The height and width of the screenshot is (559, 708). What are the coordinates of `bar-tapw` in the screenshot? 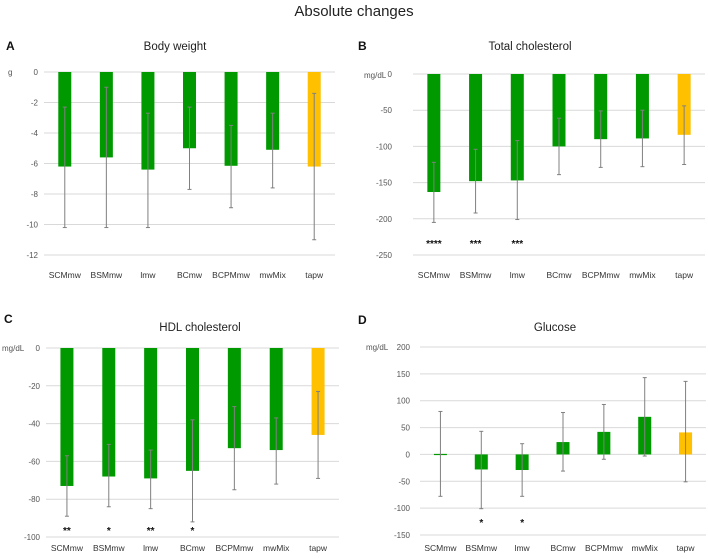 It's located at (684, 104).